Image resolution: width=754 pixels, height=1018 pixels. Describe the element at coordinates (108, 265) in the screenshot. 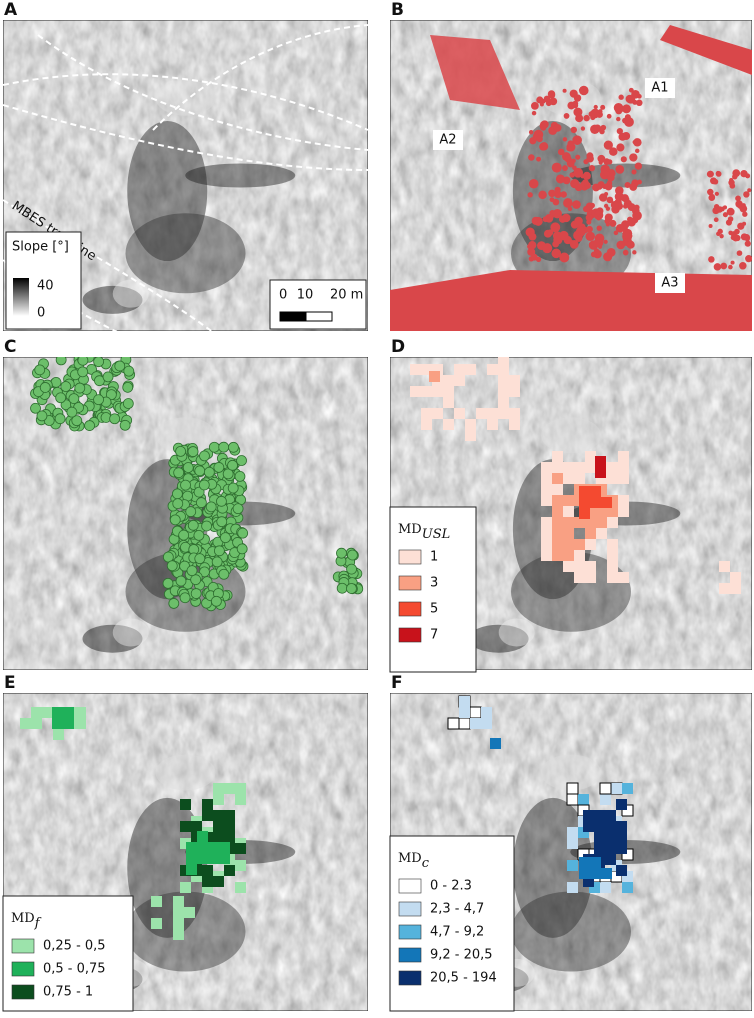

I see `trackline` at that location.